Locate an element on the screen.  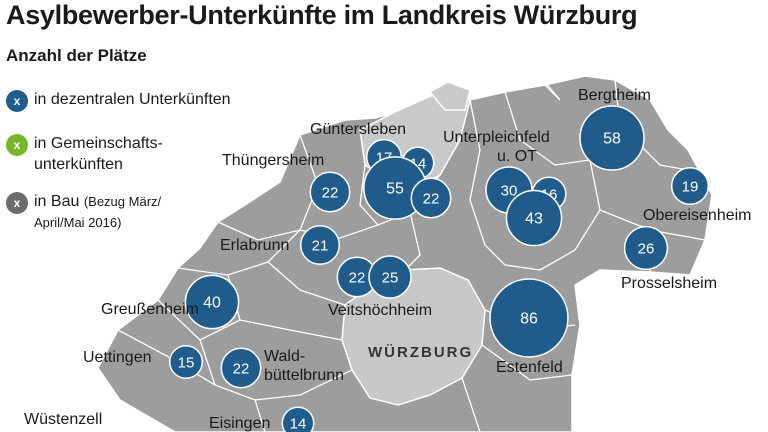
bubble-value: 86 is located at coordinates (529, 319).